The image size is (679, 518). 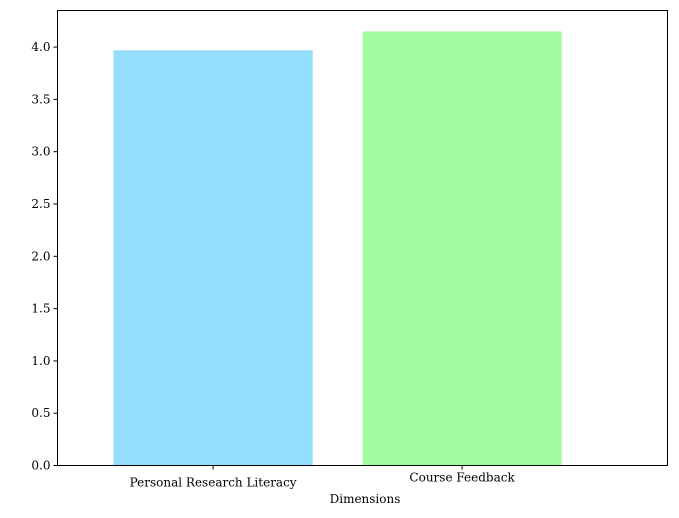 What do you see at coordinates (40, 466) in the screenshot?
I see `y-tick-label: 0.0` at bounding box center [40, 466].